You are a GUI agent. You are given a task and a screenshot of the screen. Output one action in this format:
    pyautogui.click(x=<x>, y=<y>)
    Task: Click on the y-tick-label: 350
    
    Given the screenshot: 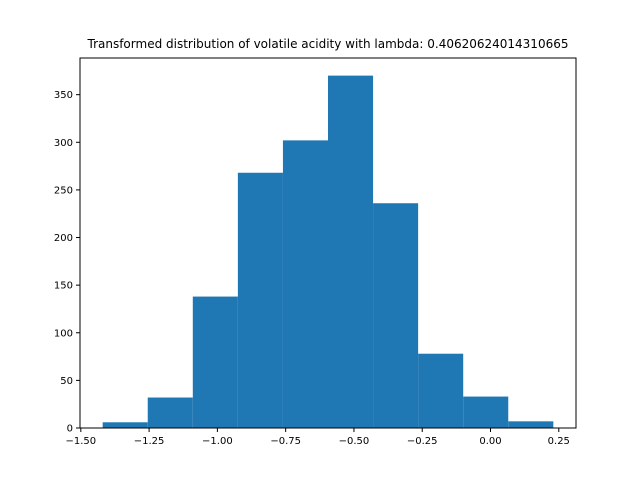 What is the action you would take?
    pyautogui.click(x=63, y=95)
    